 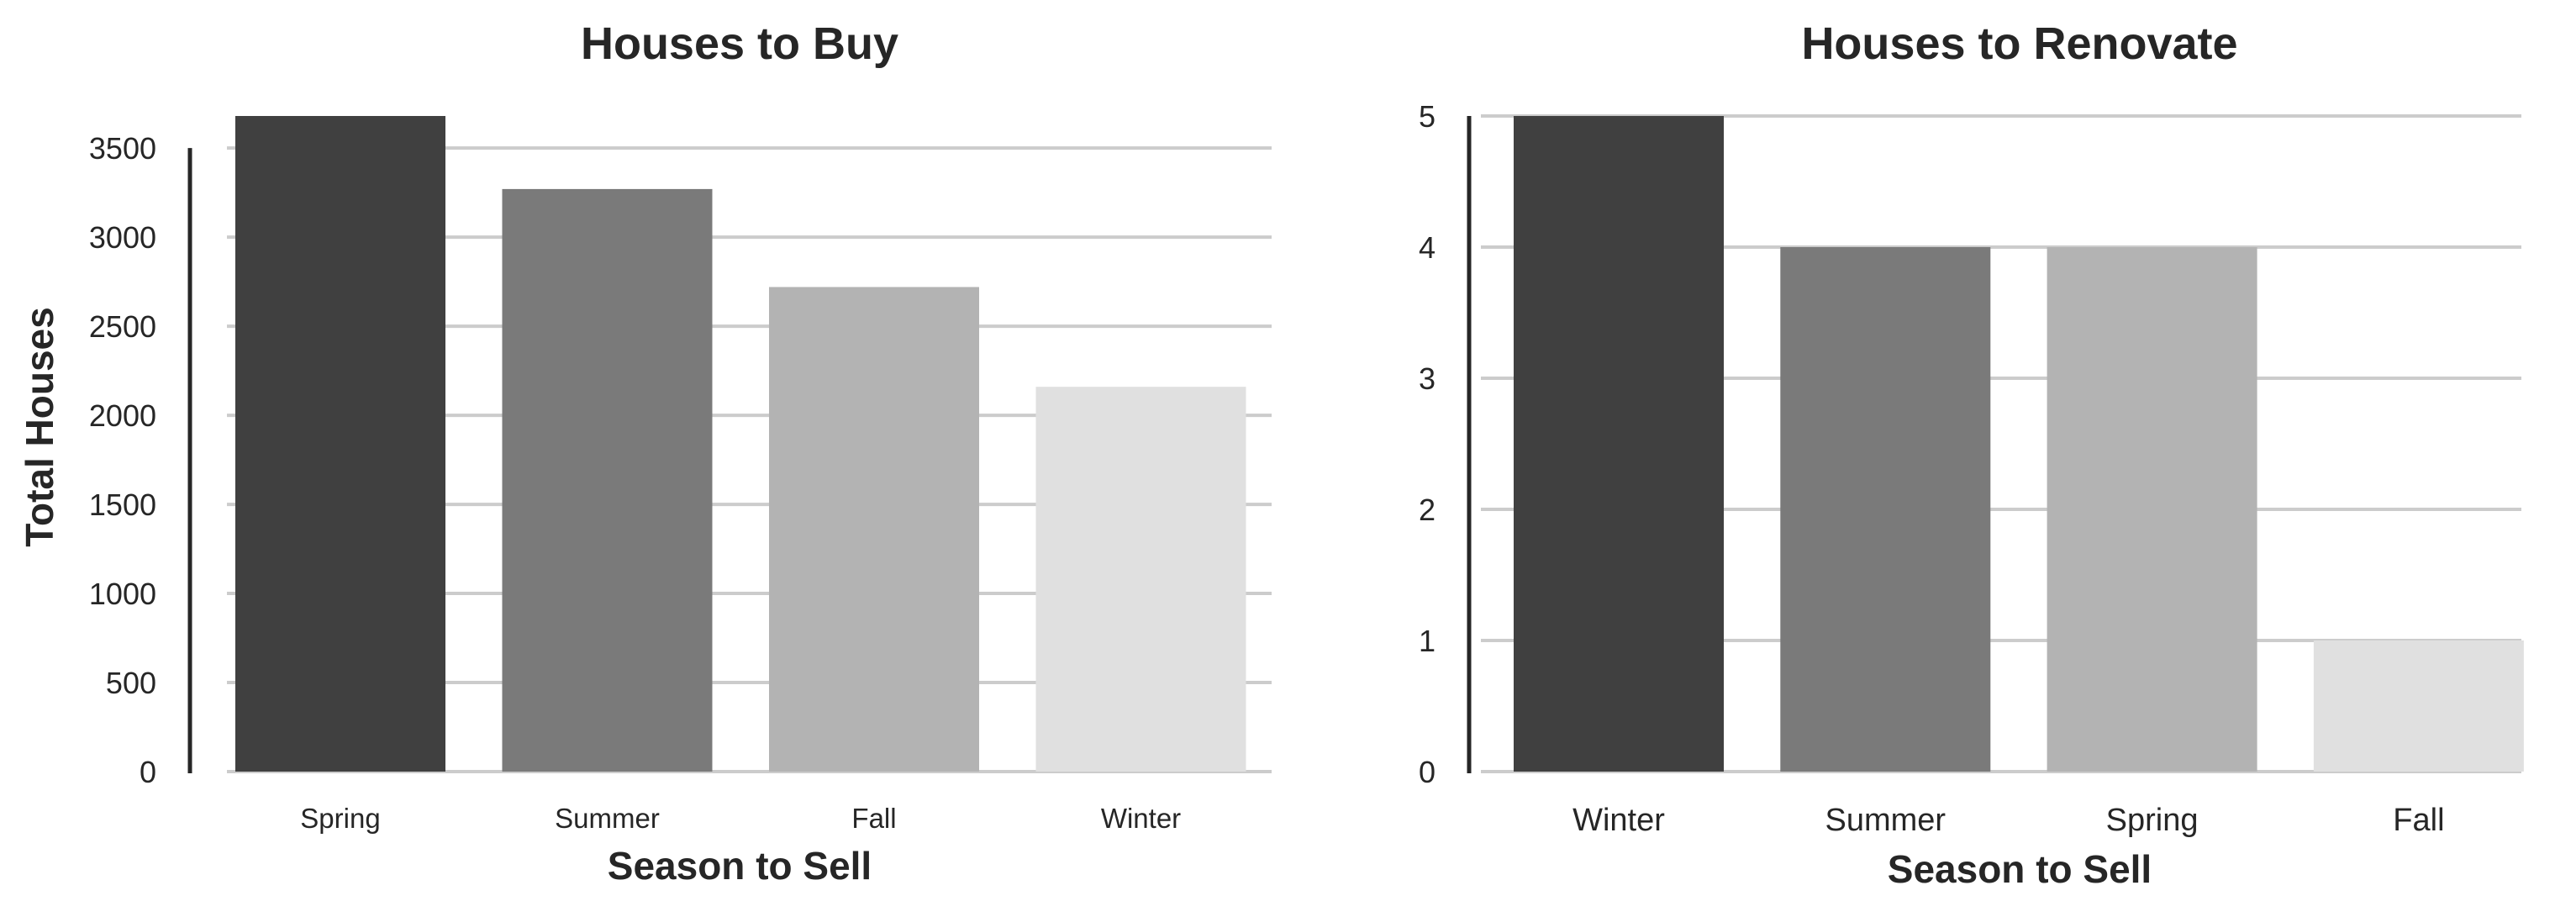 What do you see at coordinates (123, 326) in the screenshot?
I see `y-tick-label: 2500` at bounding box center [123, 326].